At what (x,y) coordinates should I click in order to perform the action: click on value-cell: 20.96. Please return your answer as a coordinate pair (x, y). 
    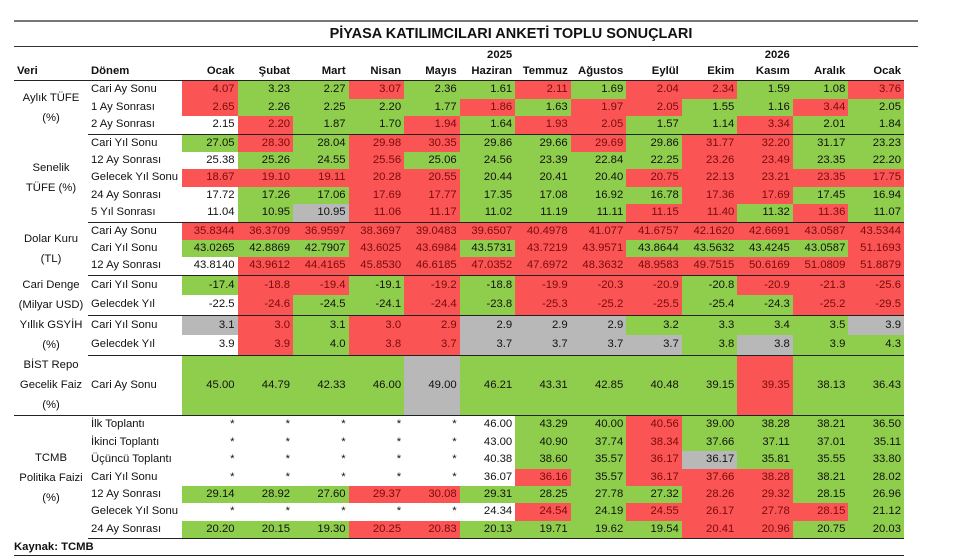
    Looking at the image, I should click on (765, 530).